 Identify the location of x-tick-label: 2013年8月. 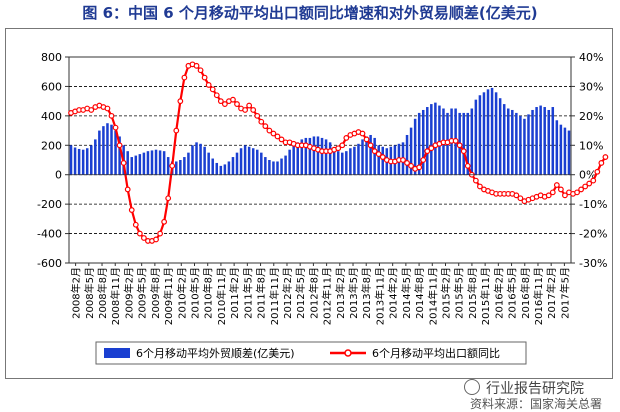
(366, 293).